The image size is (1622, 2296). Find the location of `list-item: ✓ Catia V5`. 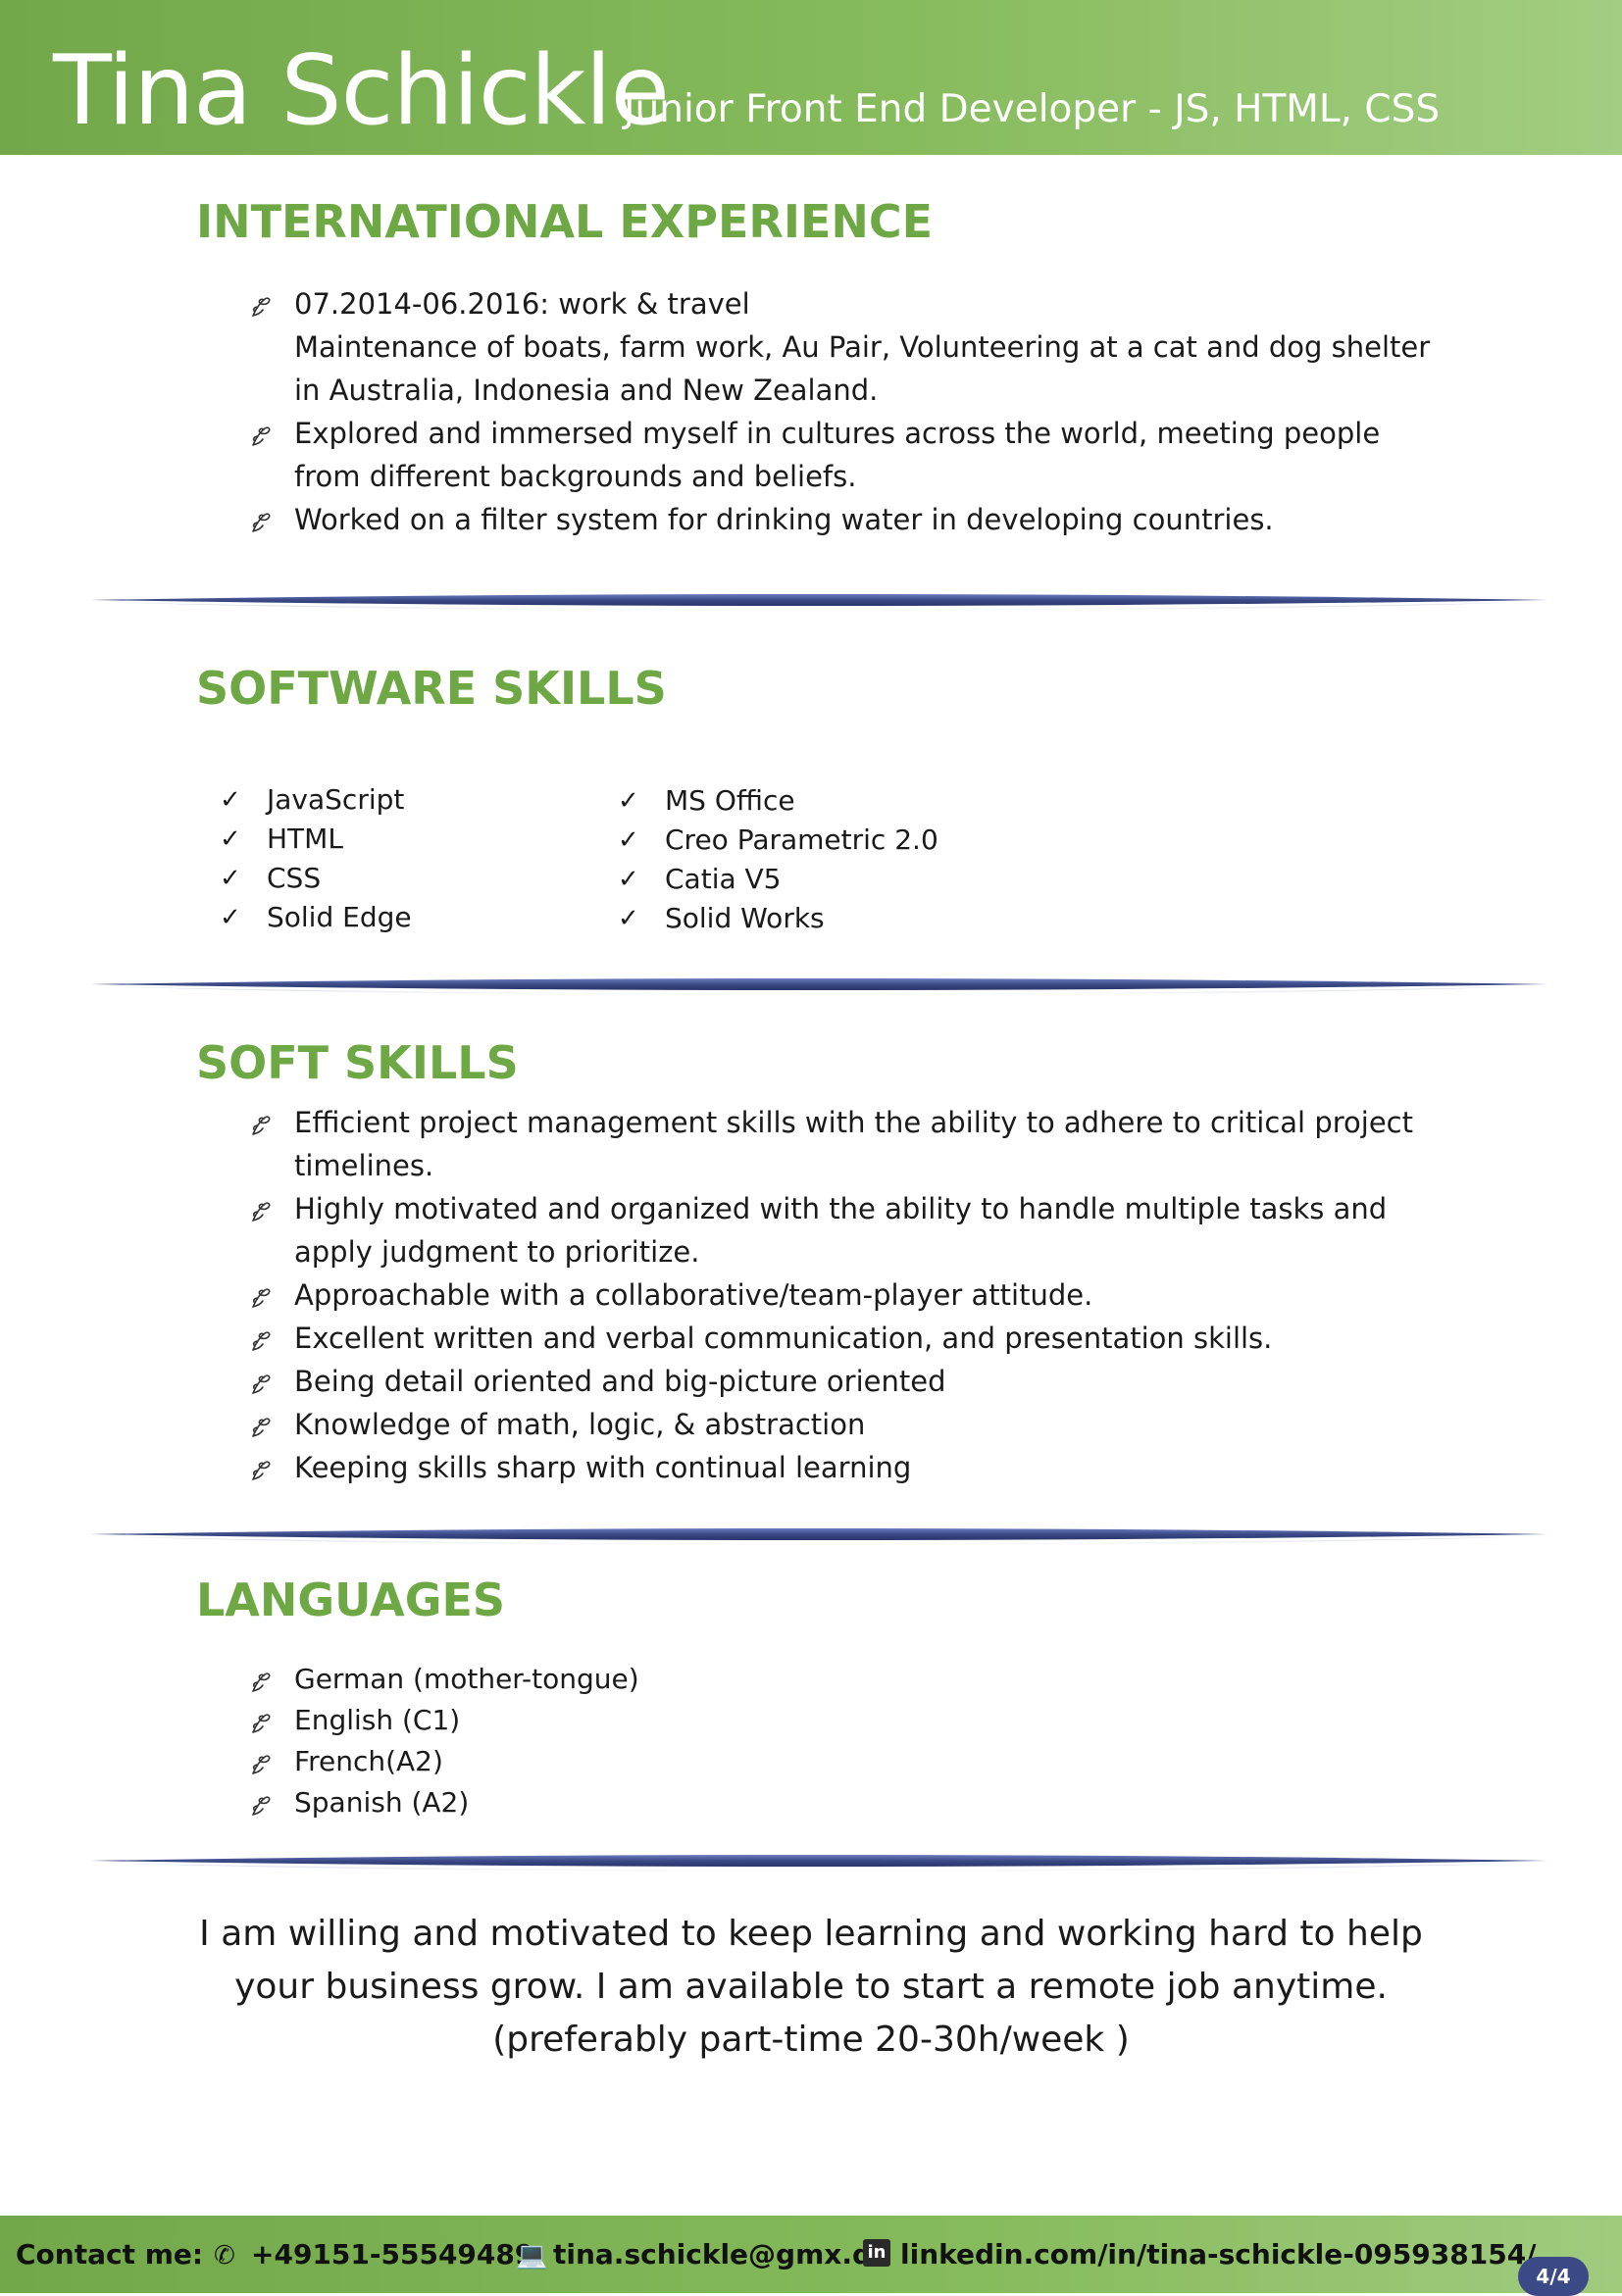

list-item: ✓ Catia V5 is located at coordinates (778, 879).